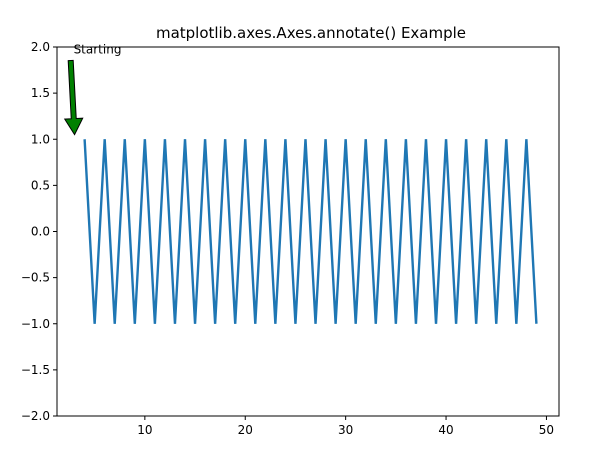  Describe the element at coordinates (35, 324) in the screenshot. I see `y-tick-label: −1.0` at that location.